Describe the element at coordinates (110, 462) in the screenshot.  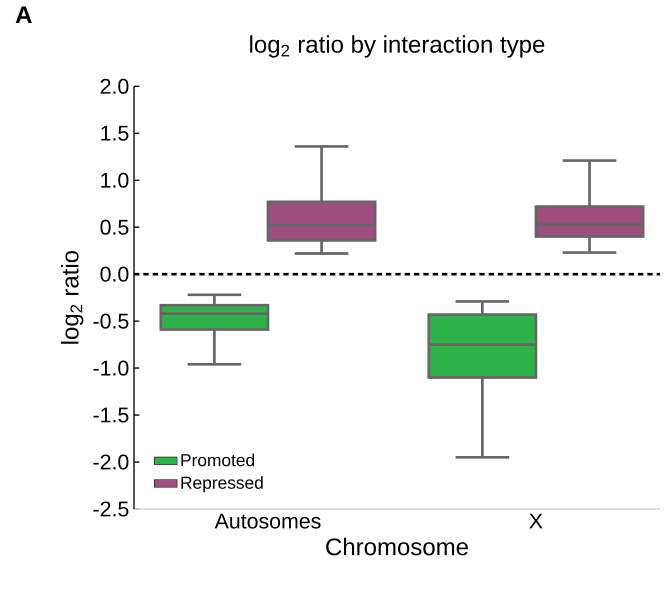
I see `y-tick-label: -2.0` at that location.